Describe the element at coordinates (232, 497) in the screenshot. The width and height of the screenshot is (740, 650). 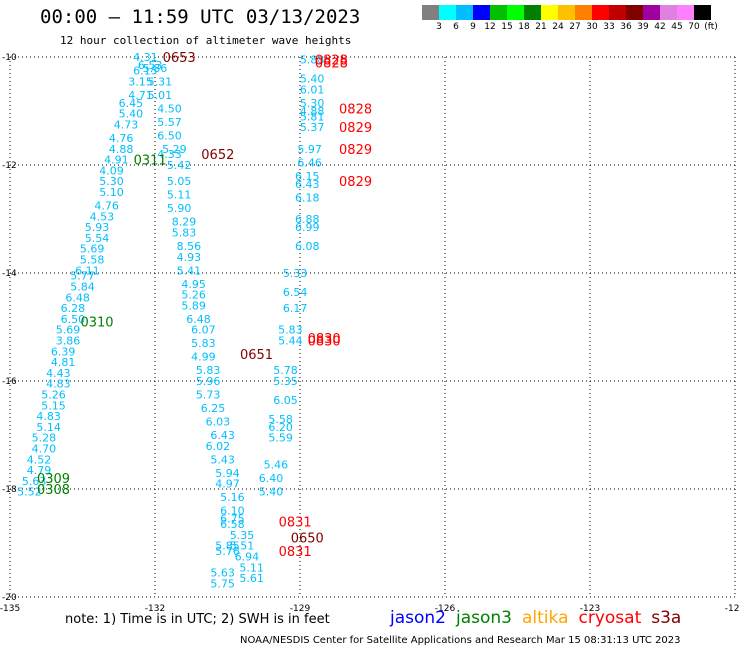
I see `wave-height-label: 5.16` at that location.